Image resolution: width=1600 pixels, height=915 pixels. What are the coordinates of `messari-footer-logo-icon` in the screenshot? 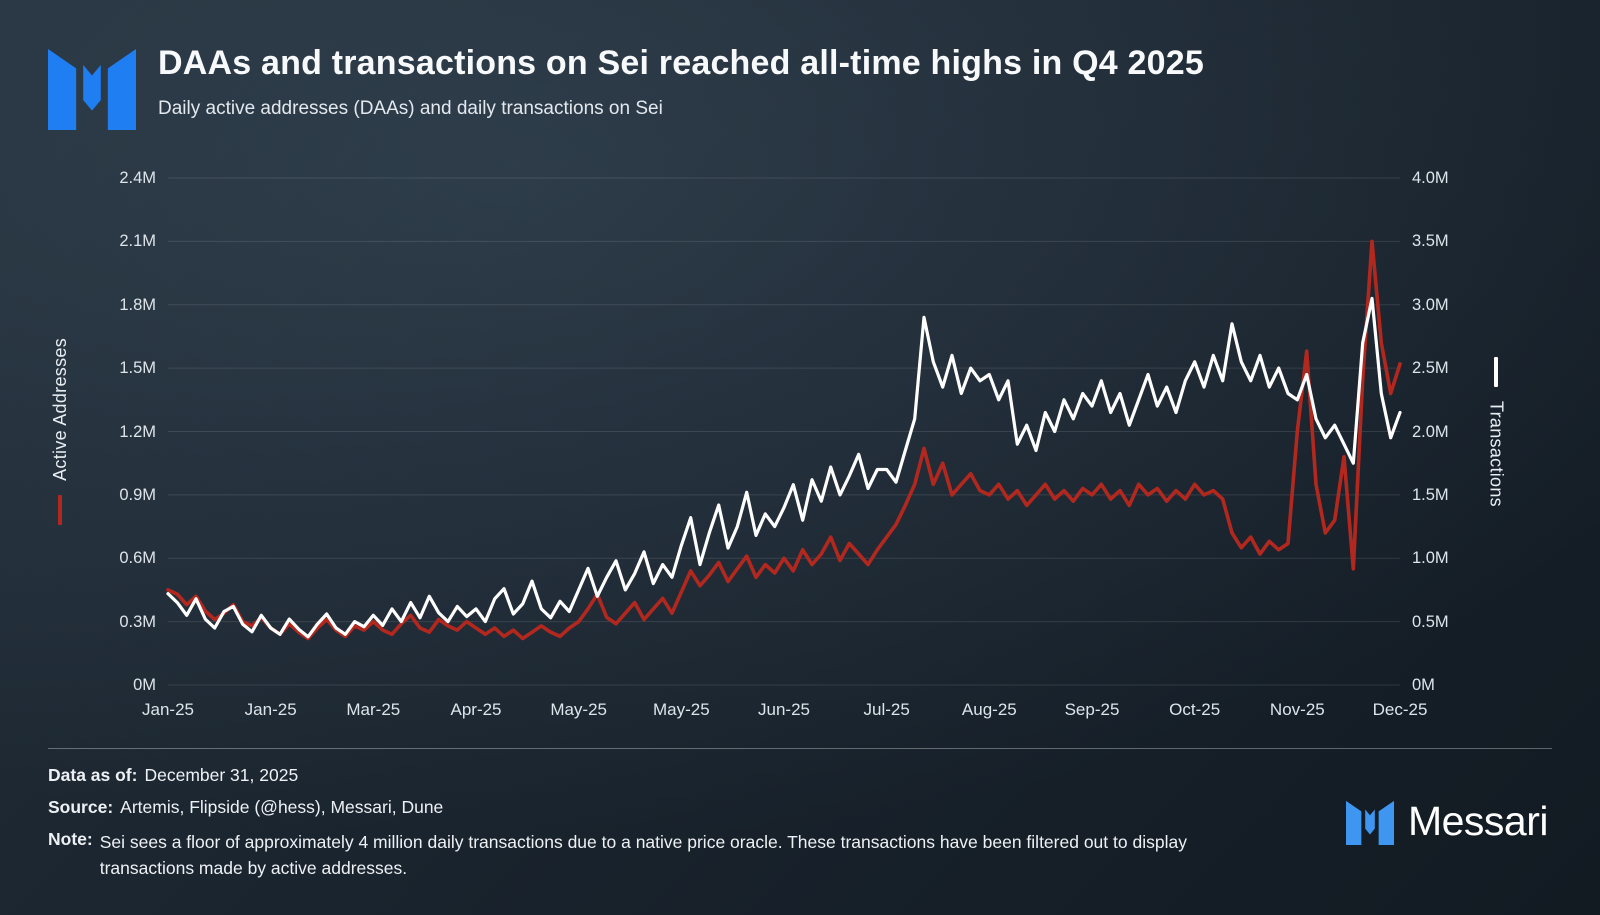 It's located at (1369, 822).